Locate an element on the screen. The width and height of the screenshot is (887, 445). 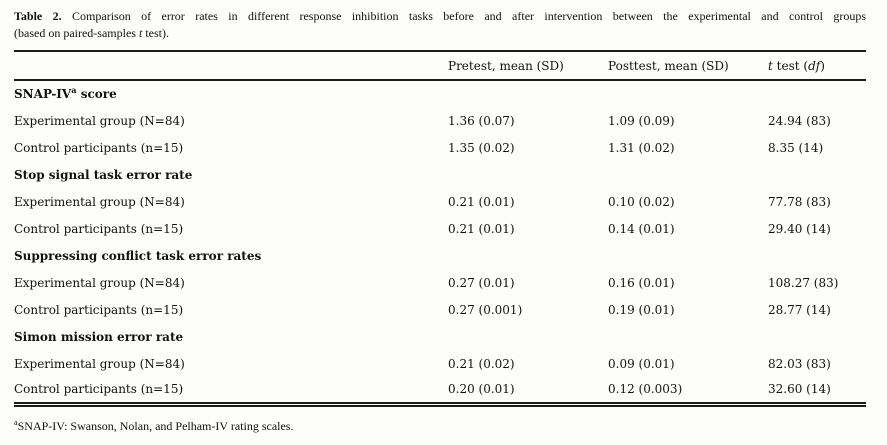
header-row-label is located at coordinates (231, 66).